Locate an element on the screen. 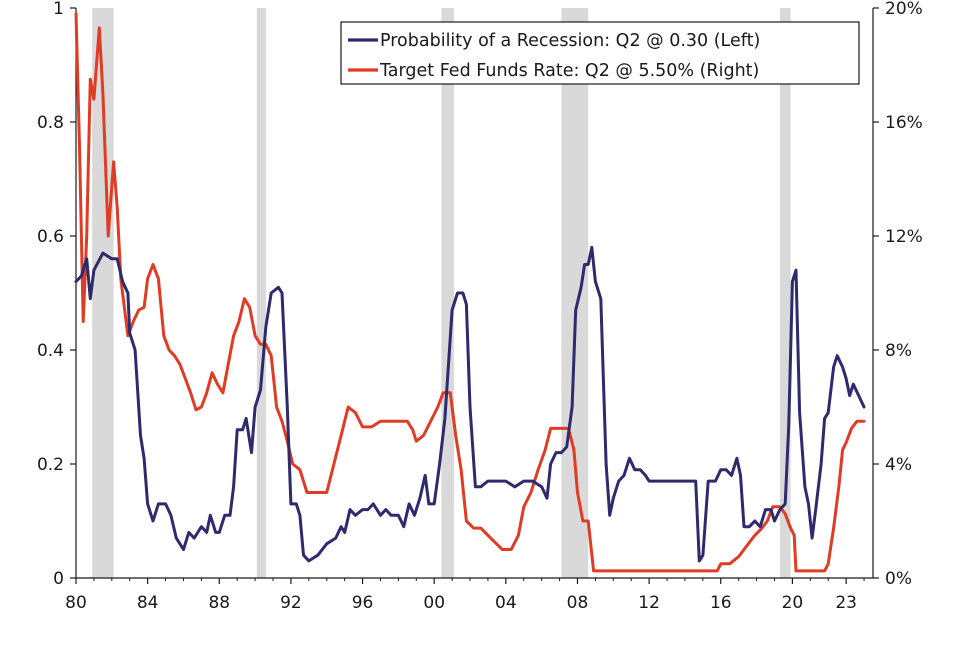 Image resolution: width=975 pixels, height=653 pixels. x-tick-label-12: 12 is located at coordinates (649, 603).